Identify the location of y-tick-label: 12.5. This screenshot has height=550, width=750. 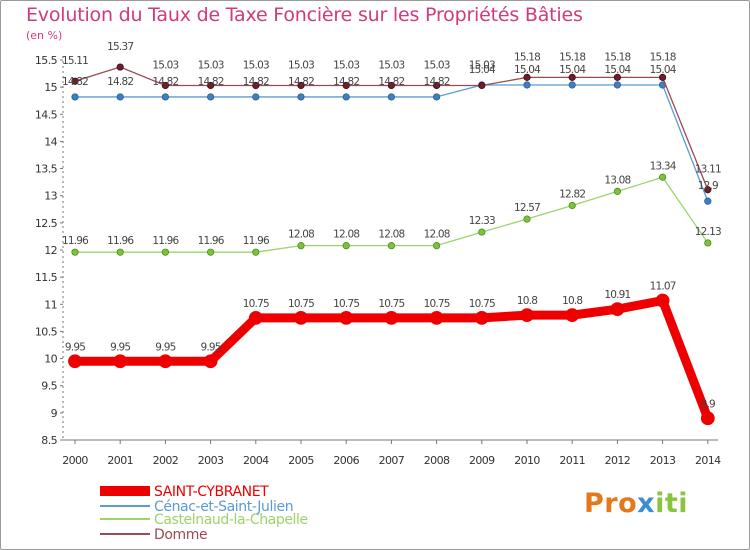
(46, 223).